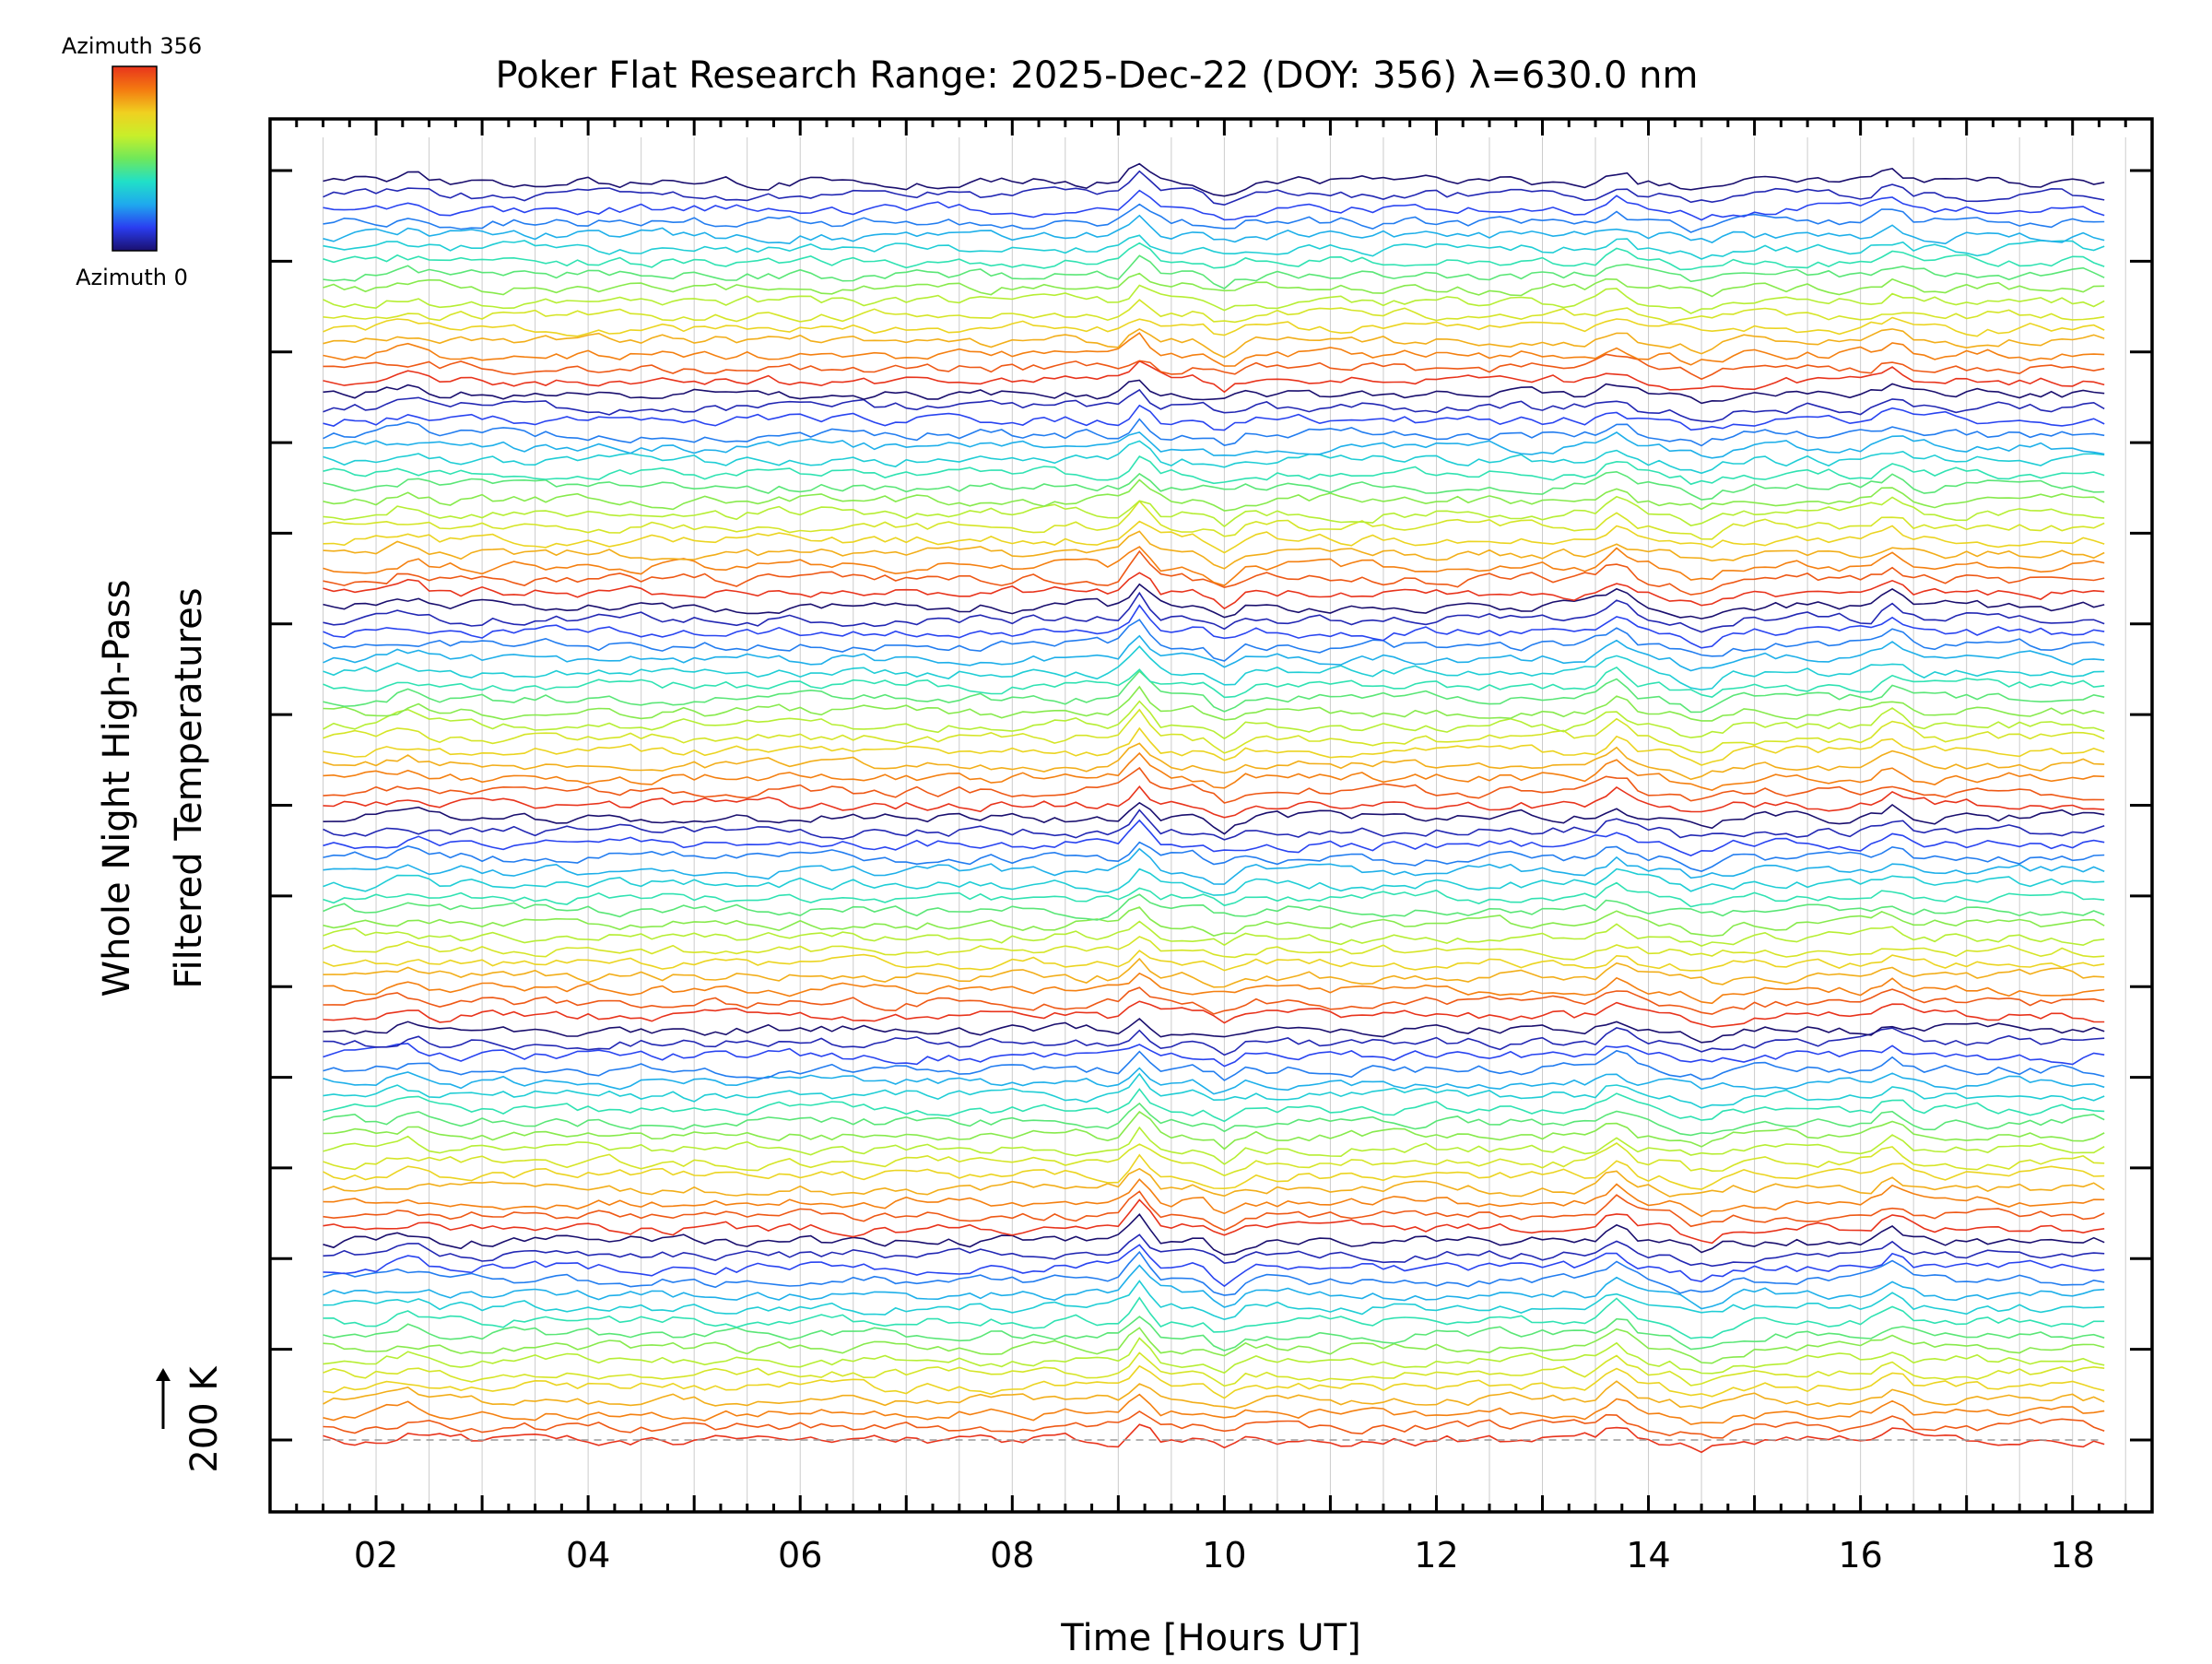 This screenshot has height=1664, width=2212. Describe the element at coordinates (1436, 1555) in the screenshot. I see `x-tick-label: 12` at that location.